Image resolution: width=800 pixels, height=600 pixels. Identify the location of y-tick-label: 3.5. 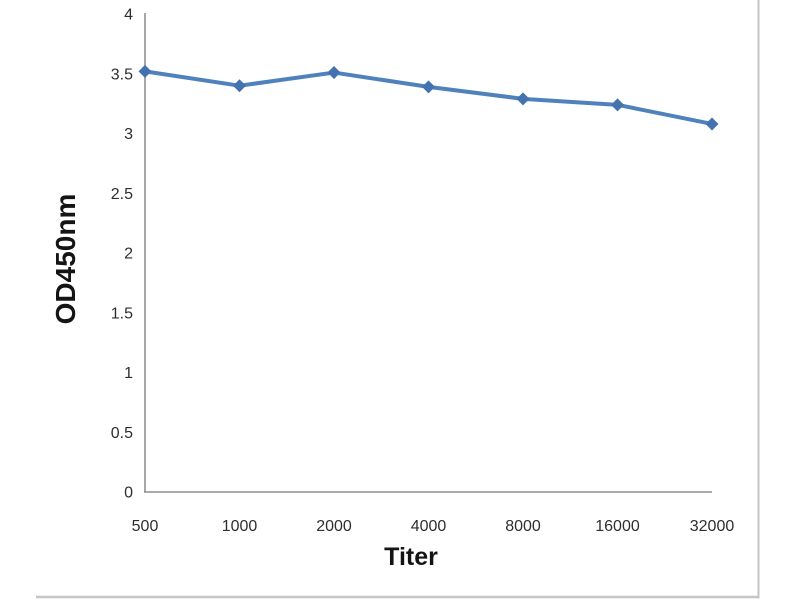
(122, 74).